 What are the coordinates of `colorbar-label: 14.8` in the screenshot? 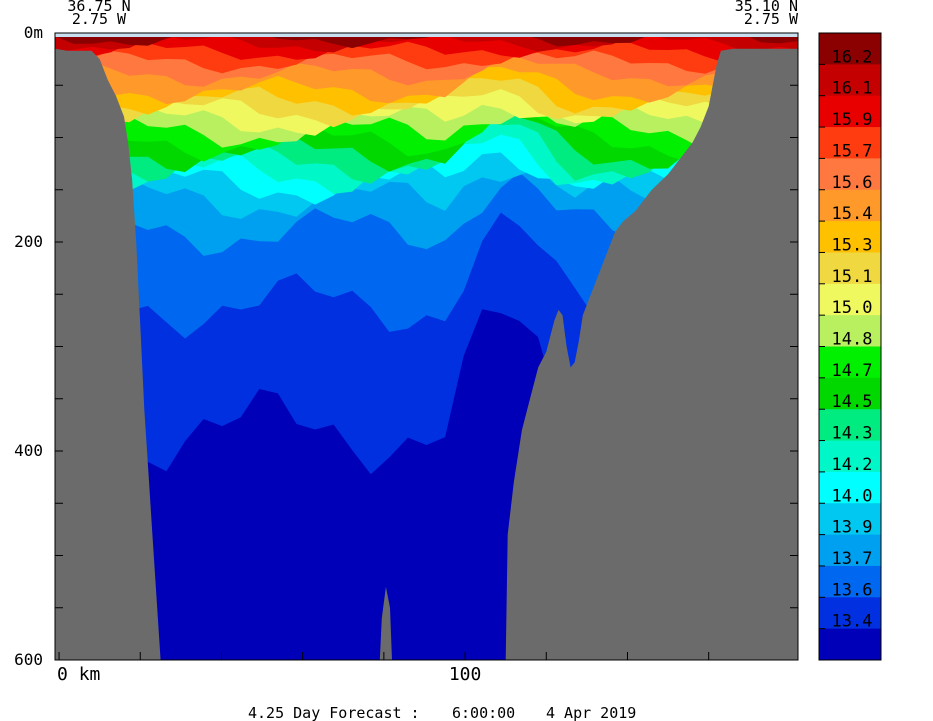 It's located at (852, 340).